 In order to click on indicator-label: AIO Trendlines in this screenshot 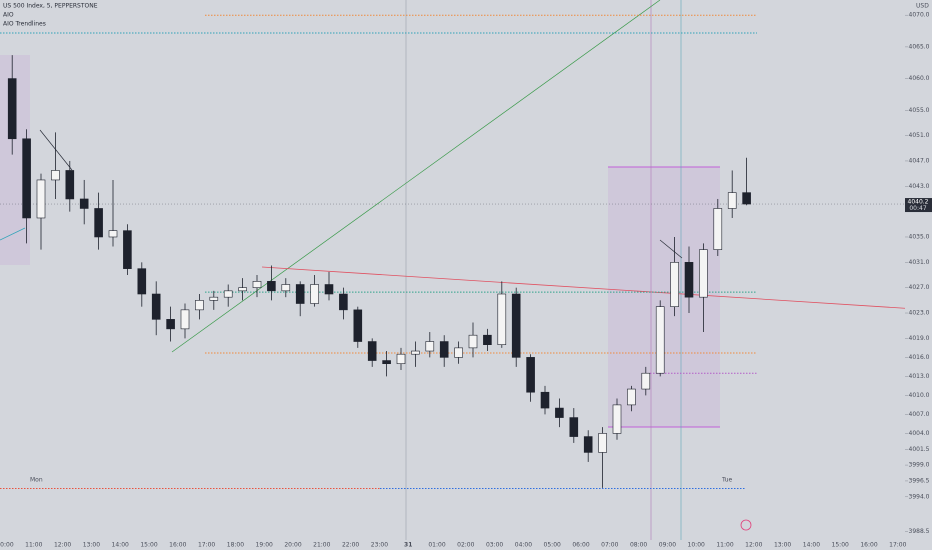, I will do `click(24, 24)`.